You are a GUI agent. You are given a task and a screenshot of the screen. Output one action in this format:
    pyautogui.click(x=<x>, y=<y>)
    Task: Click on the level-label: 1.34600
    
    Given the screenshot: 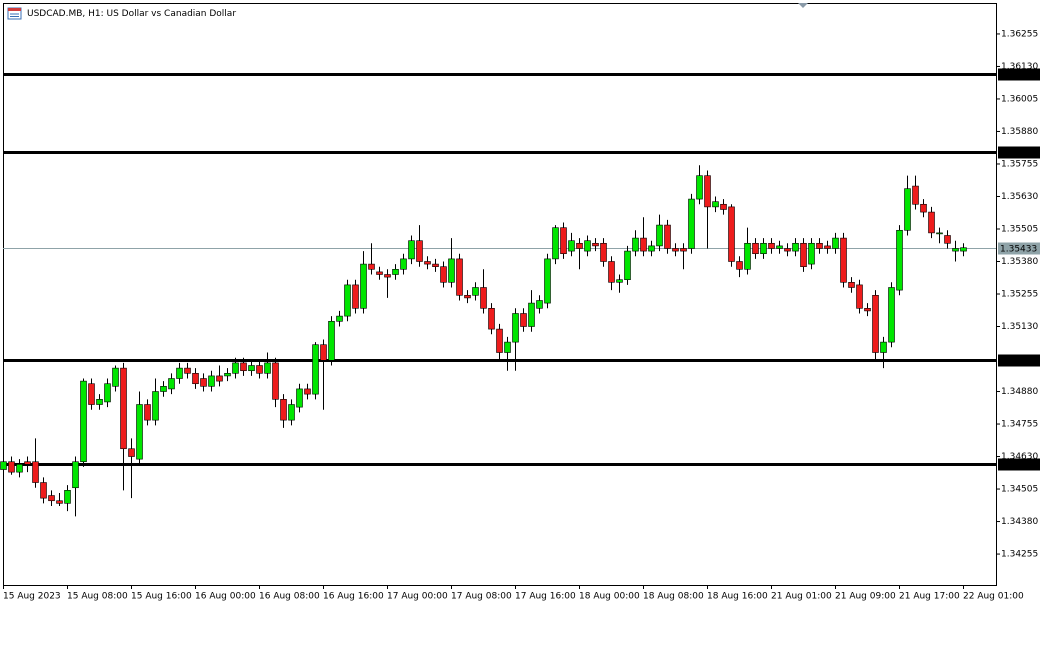 What is the action you would take?
    pyautogui.click(x=1018, y=466)
    